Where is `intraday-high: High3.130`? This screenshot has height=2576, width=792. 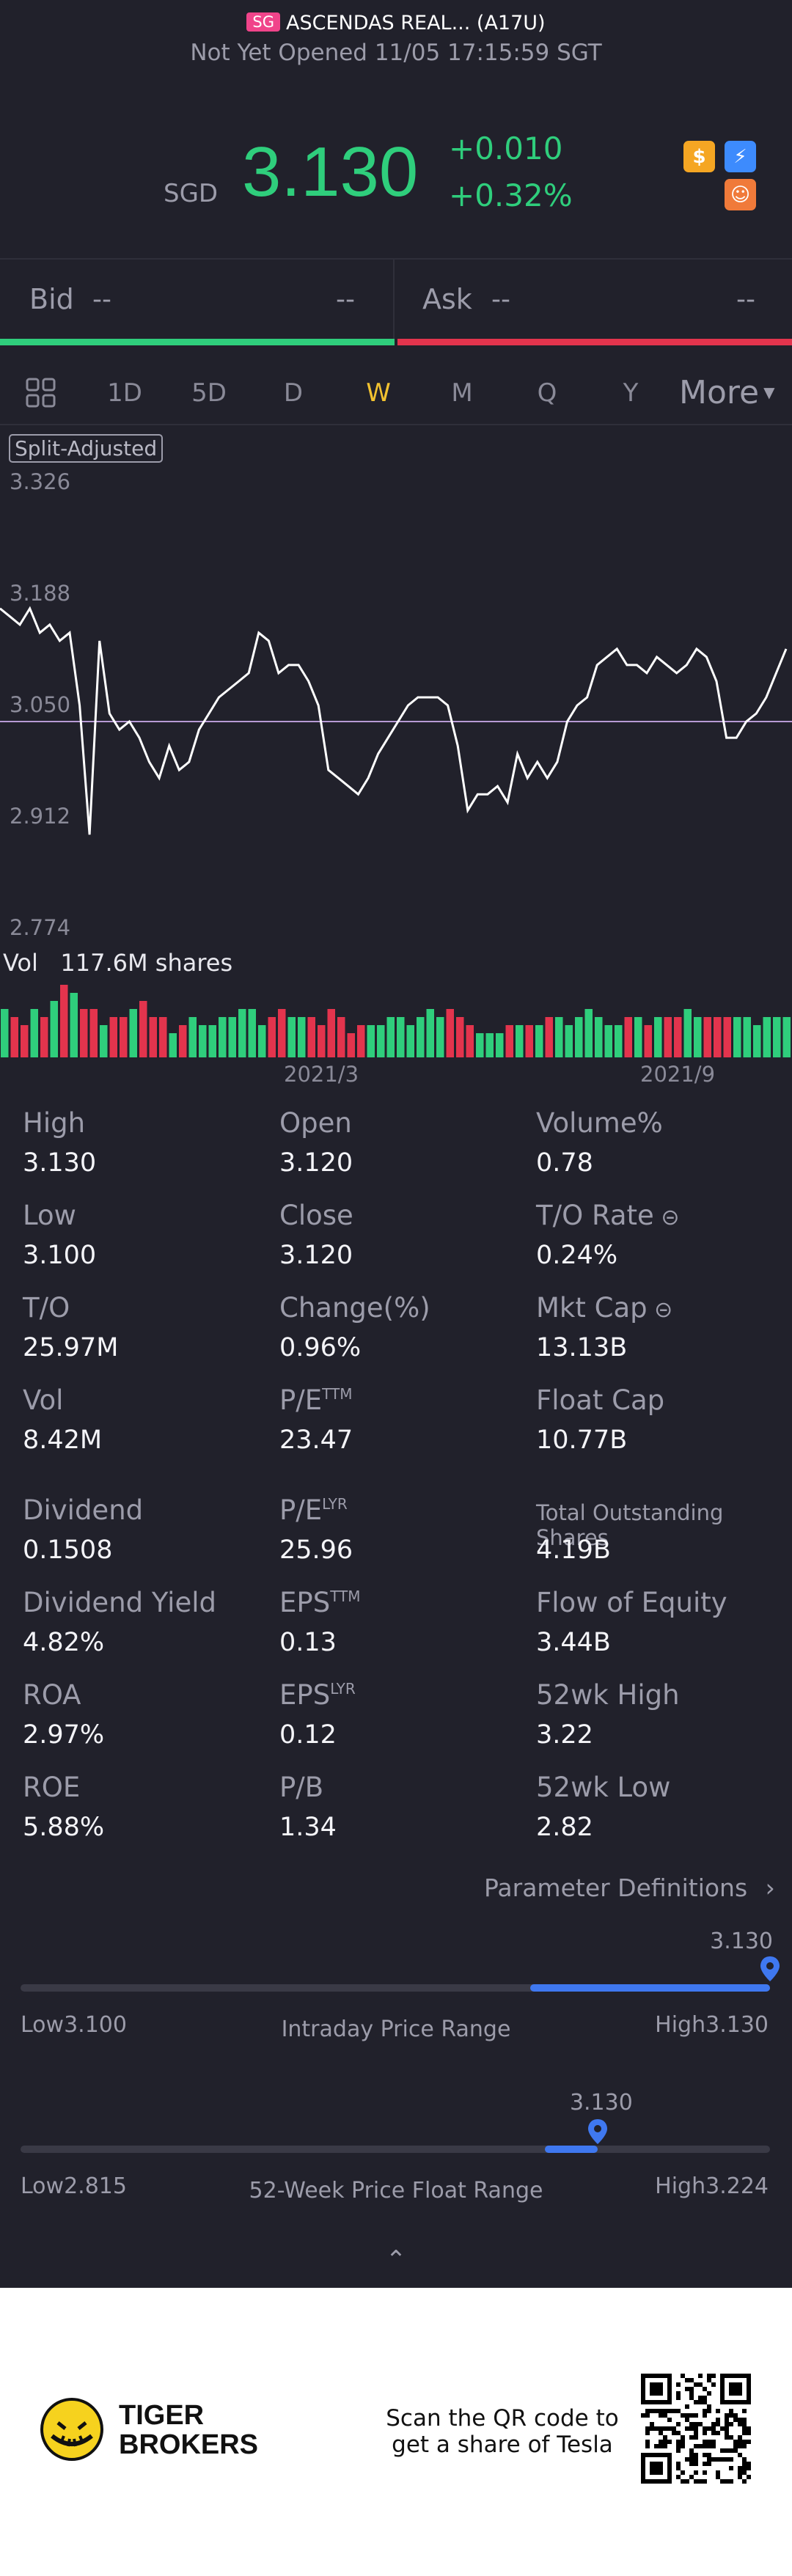 intraday-high: High3.130 is located at coordinates (712, 2025).